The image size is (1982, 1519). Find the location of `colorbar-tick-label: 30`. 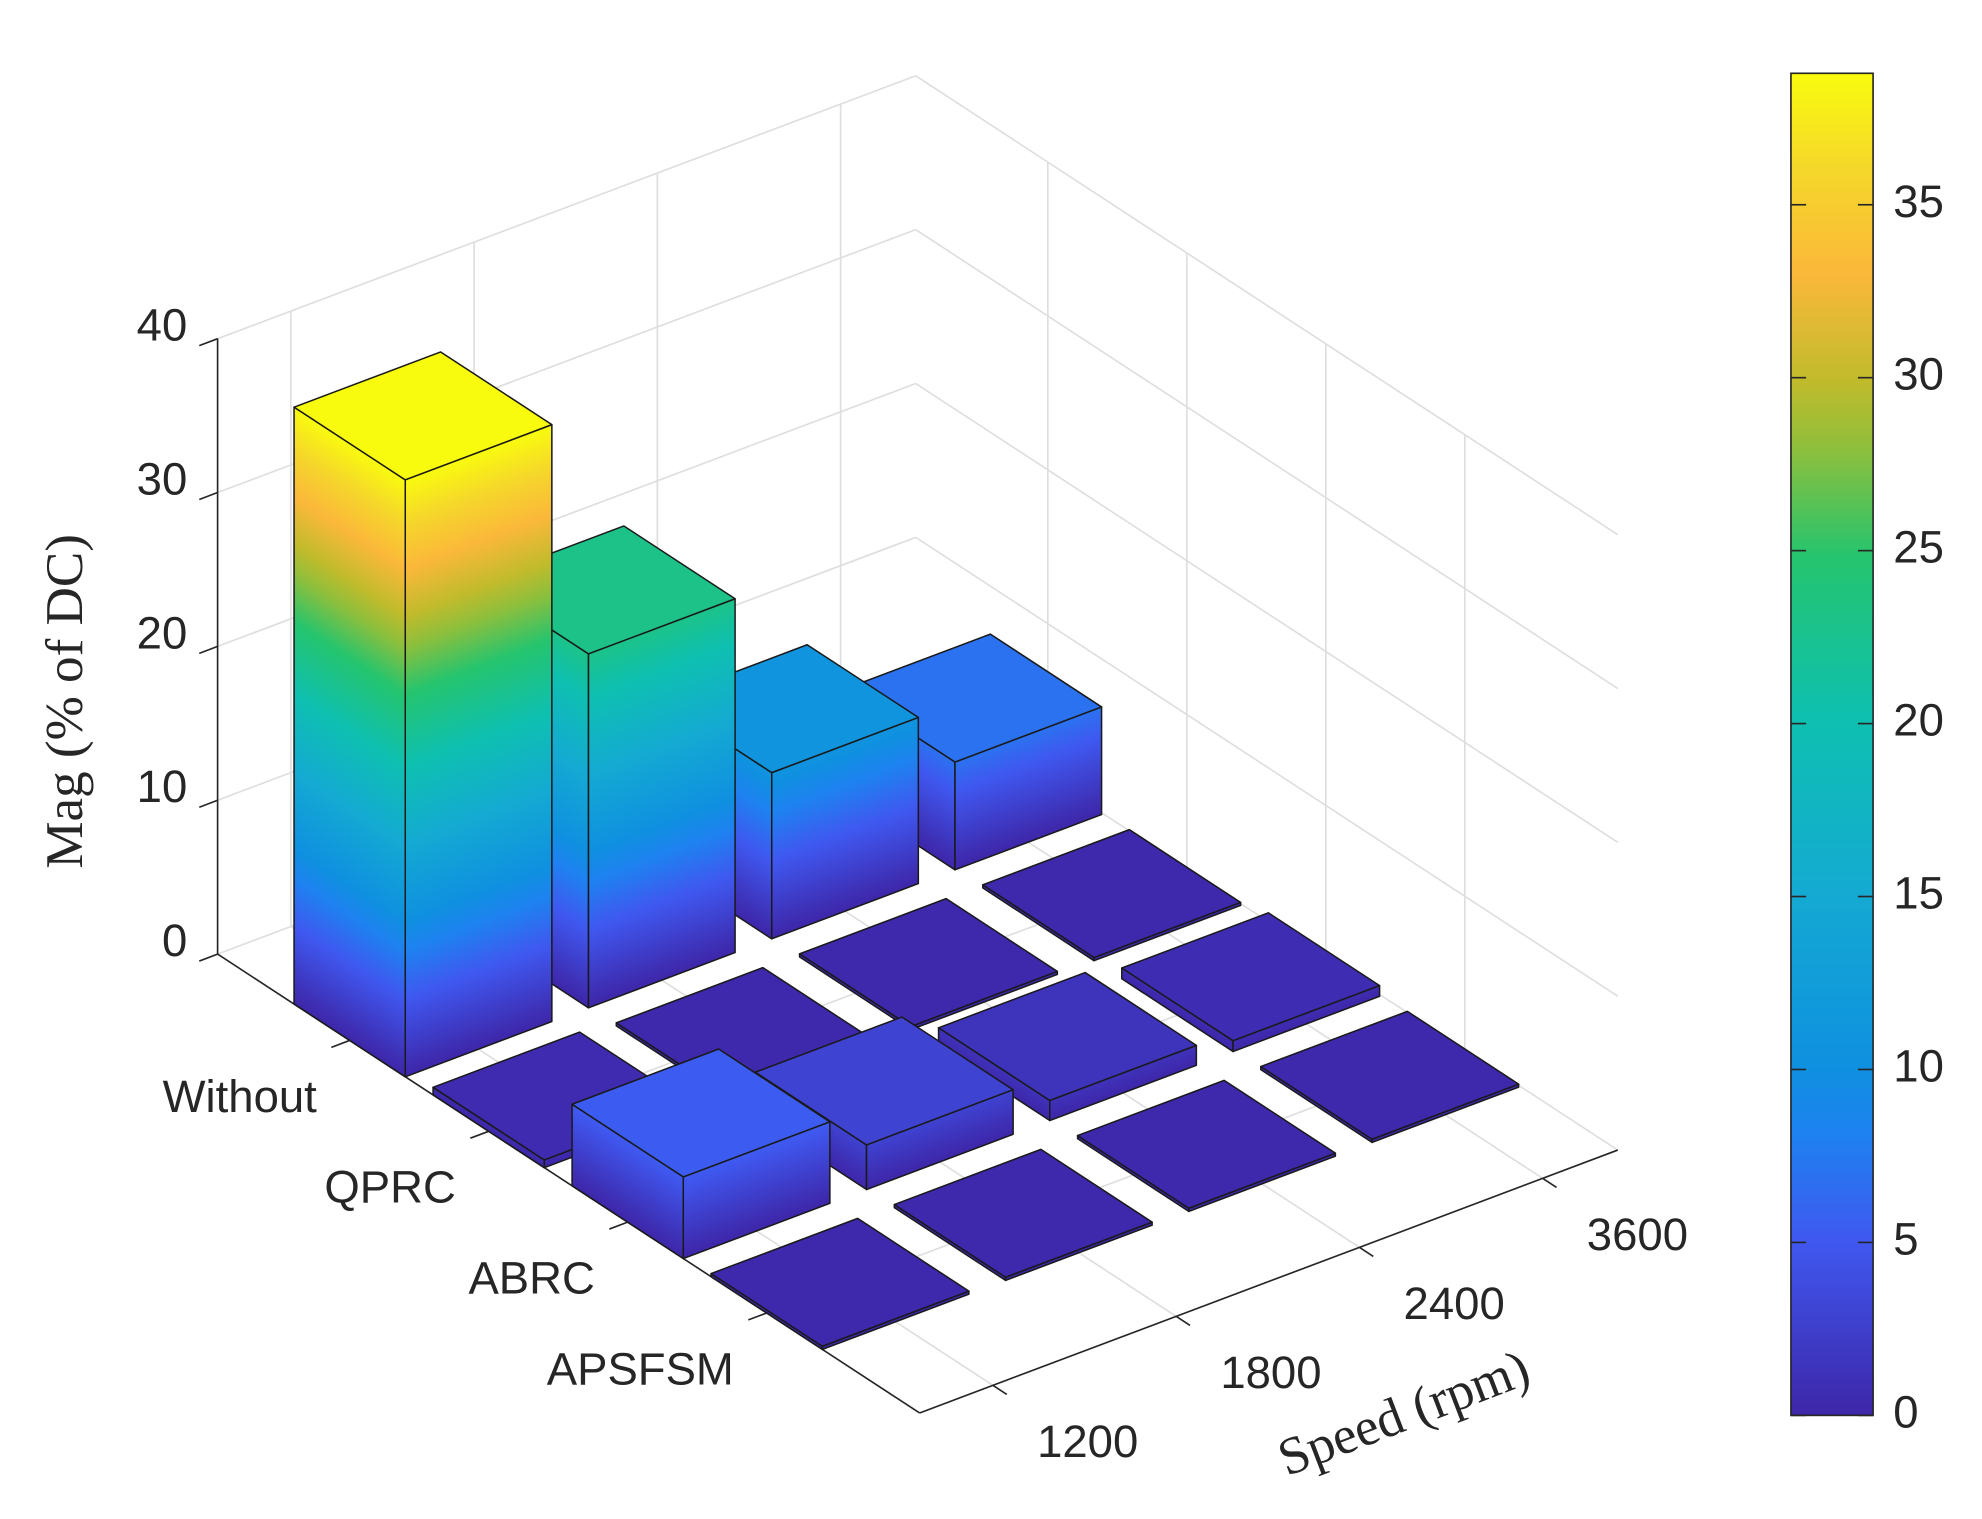

colorbar-tick-label: 30 is located at coordinates (1918, 374).